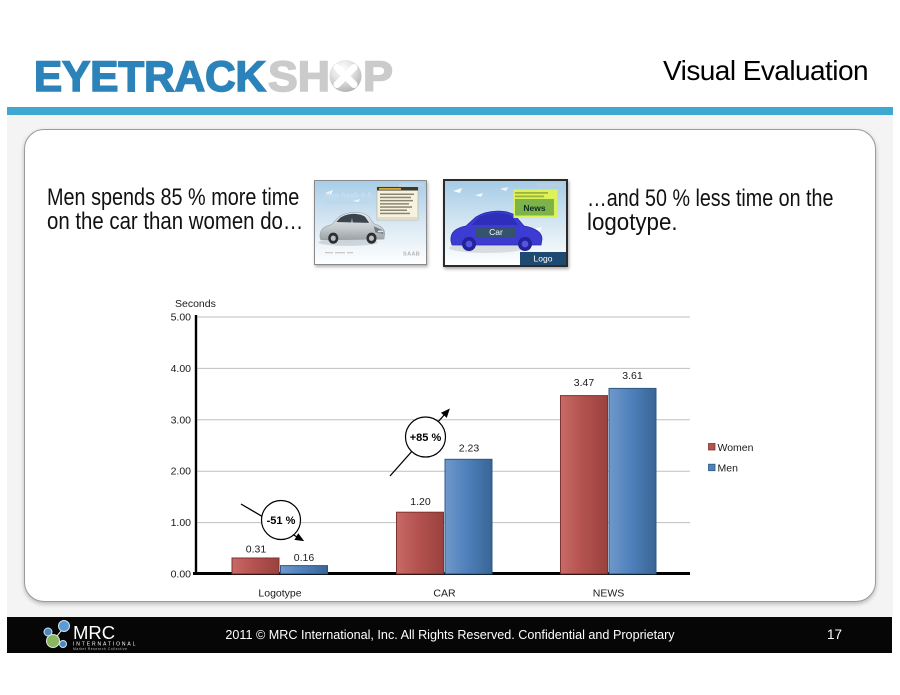 This screenshot has width=900, height=695. What do you see at coordinates (105, 645) in the screenshot?
I see `svg-text: INTERNATIONAL` at bounding box center [105, 645].